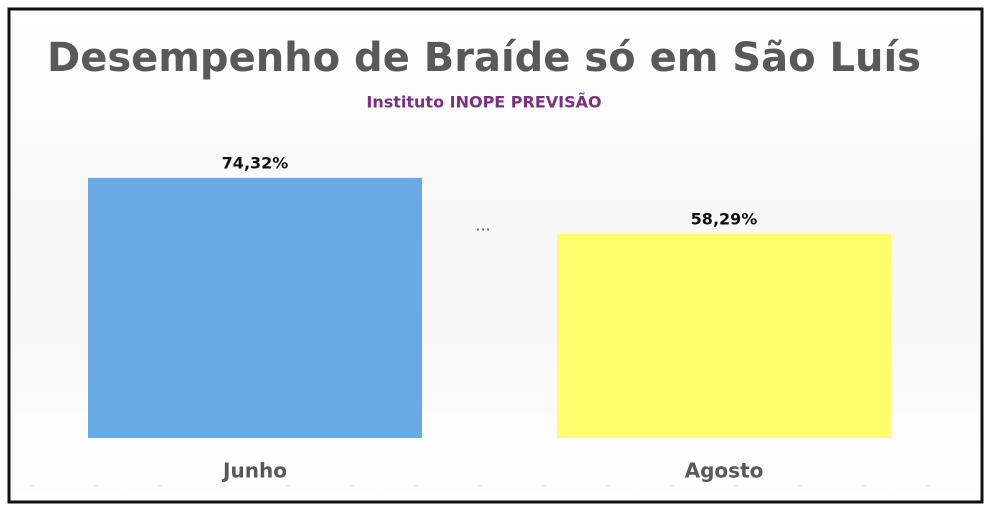 The image size is (990, 519). Describe the element at coordinates (483, 102) in the screenshot. I see `chart-subtitle: Instituto INOPE PREVISÃO` at that location.